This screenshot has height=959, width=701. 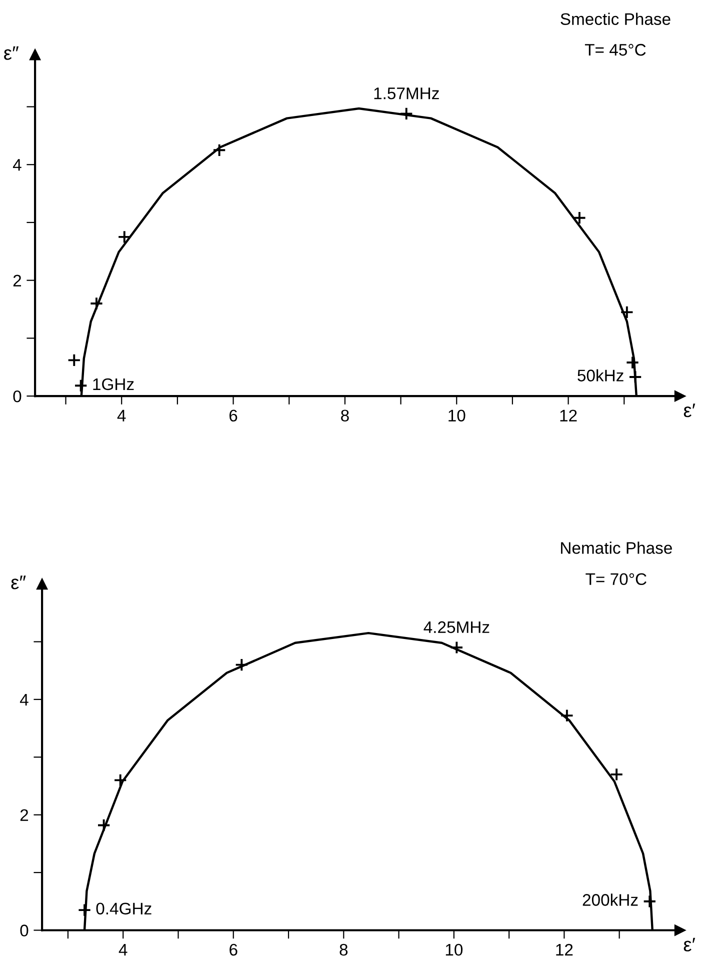 I want to click on annotation: T= 45°C, so click(x=615, y=50).